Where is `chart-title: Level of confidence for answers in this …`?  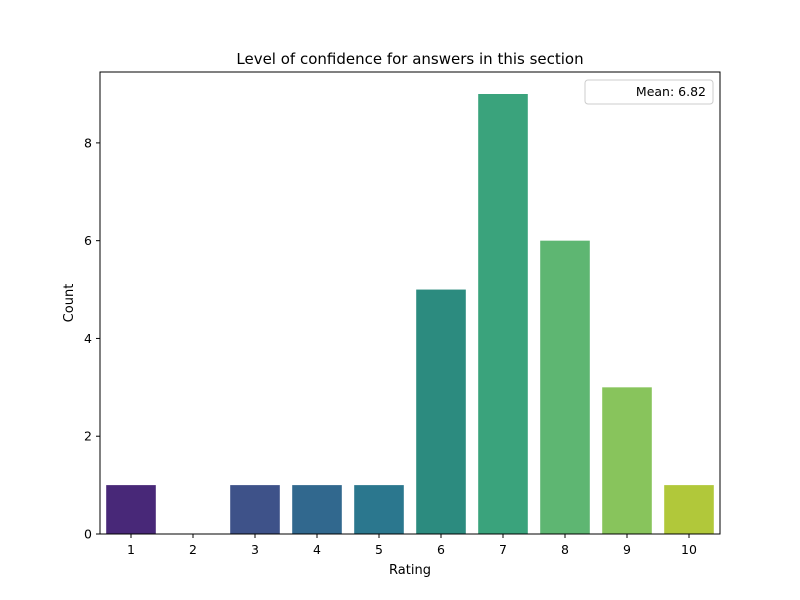
chart-title: Level of confidence for answers in this … is located at coordinates (409, 59).